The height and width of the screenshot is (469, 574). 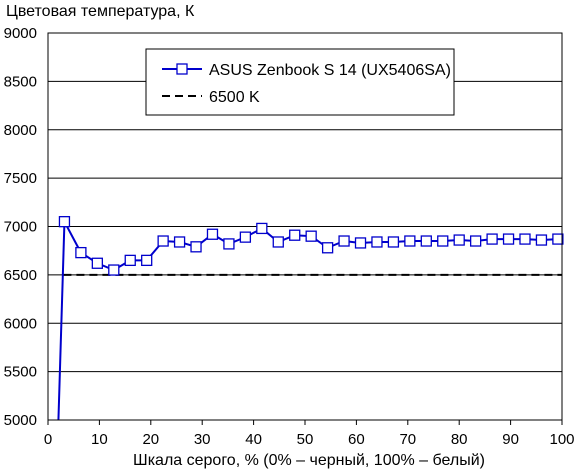 I want to click on y-tick-label: 9000, so click(x=20, y=33).